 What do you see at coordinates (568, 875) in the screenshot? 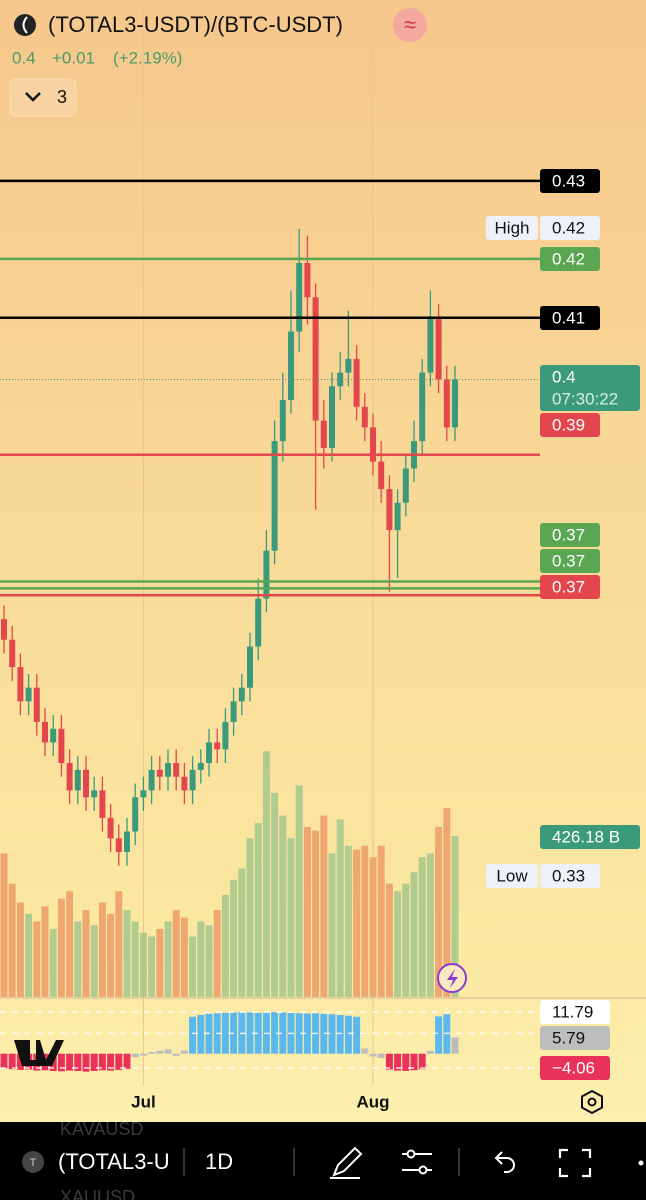
I see `marker-value: 0.33` at bounding box center [568, 875].